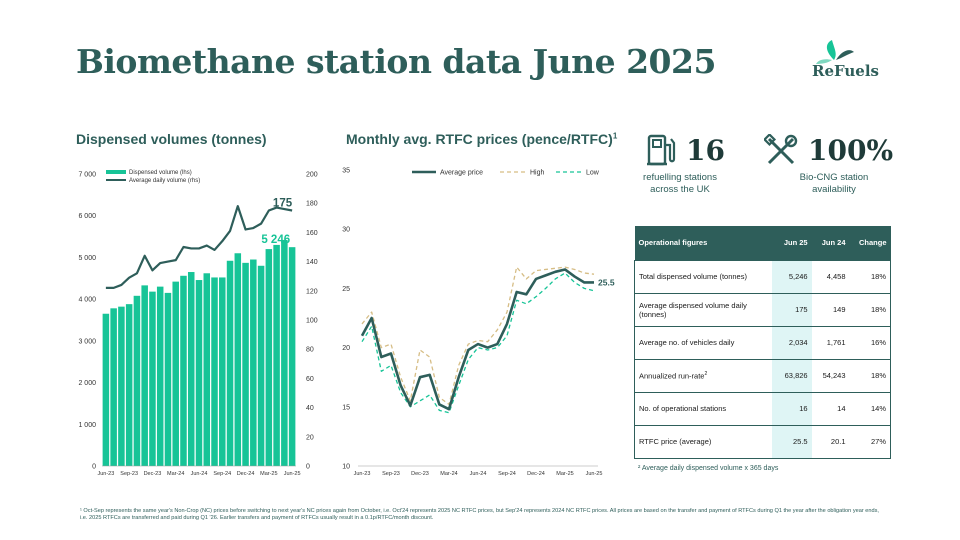 The height and width of the screenshot is (540, 960). I want to click on stations-label: refuelling stations across the UK, so click(680, 183).